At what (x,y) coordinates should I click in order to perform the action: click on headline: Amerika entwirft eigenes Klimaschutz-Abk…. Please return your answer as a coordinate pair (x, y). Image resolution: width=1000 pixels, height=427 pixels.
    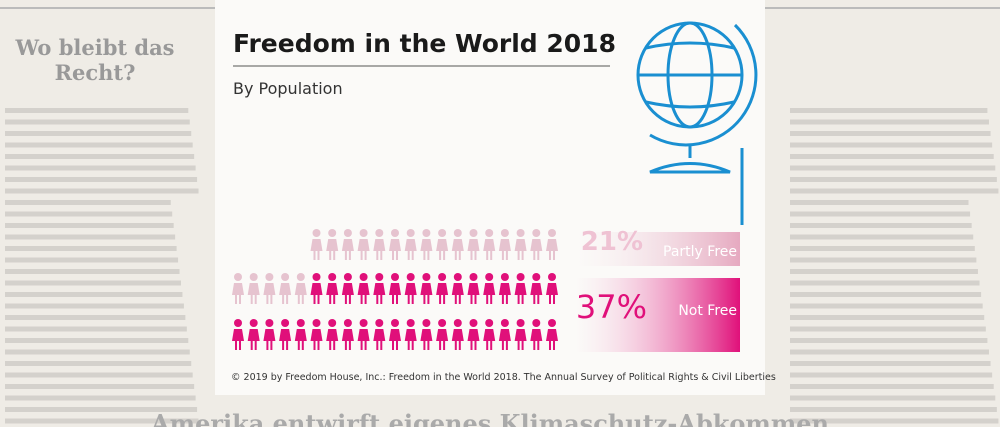
    Looking at the image, I should click on (489, 418).